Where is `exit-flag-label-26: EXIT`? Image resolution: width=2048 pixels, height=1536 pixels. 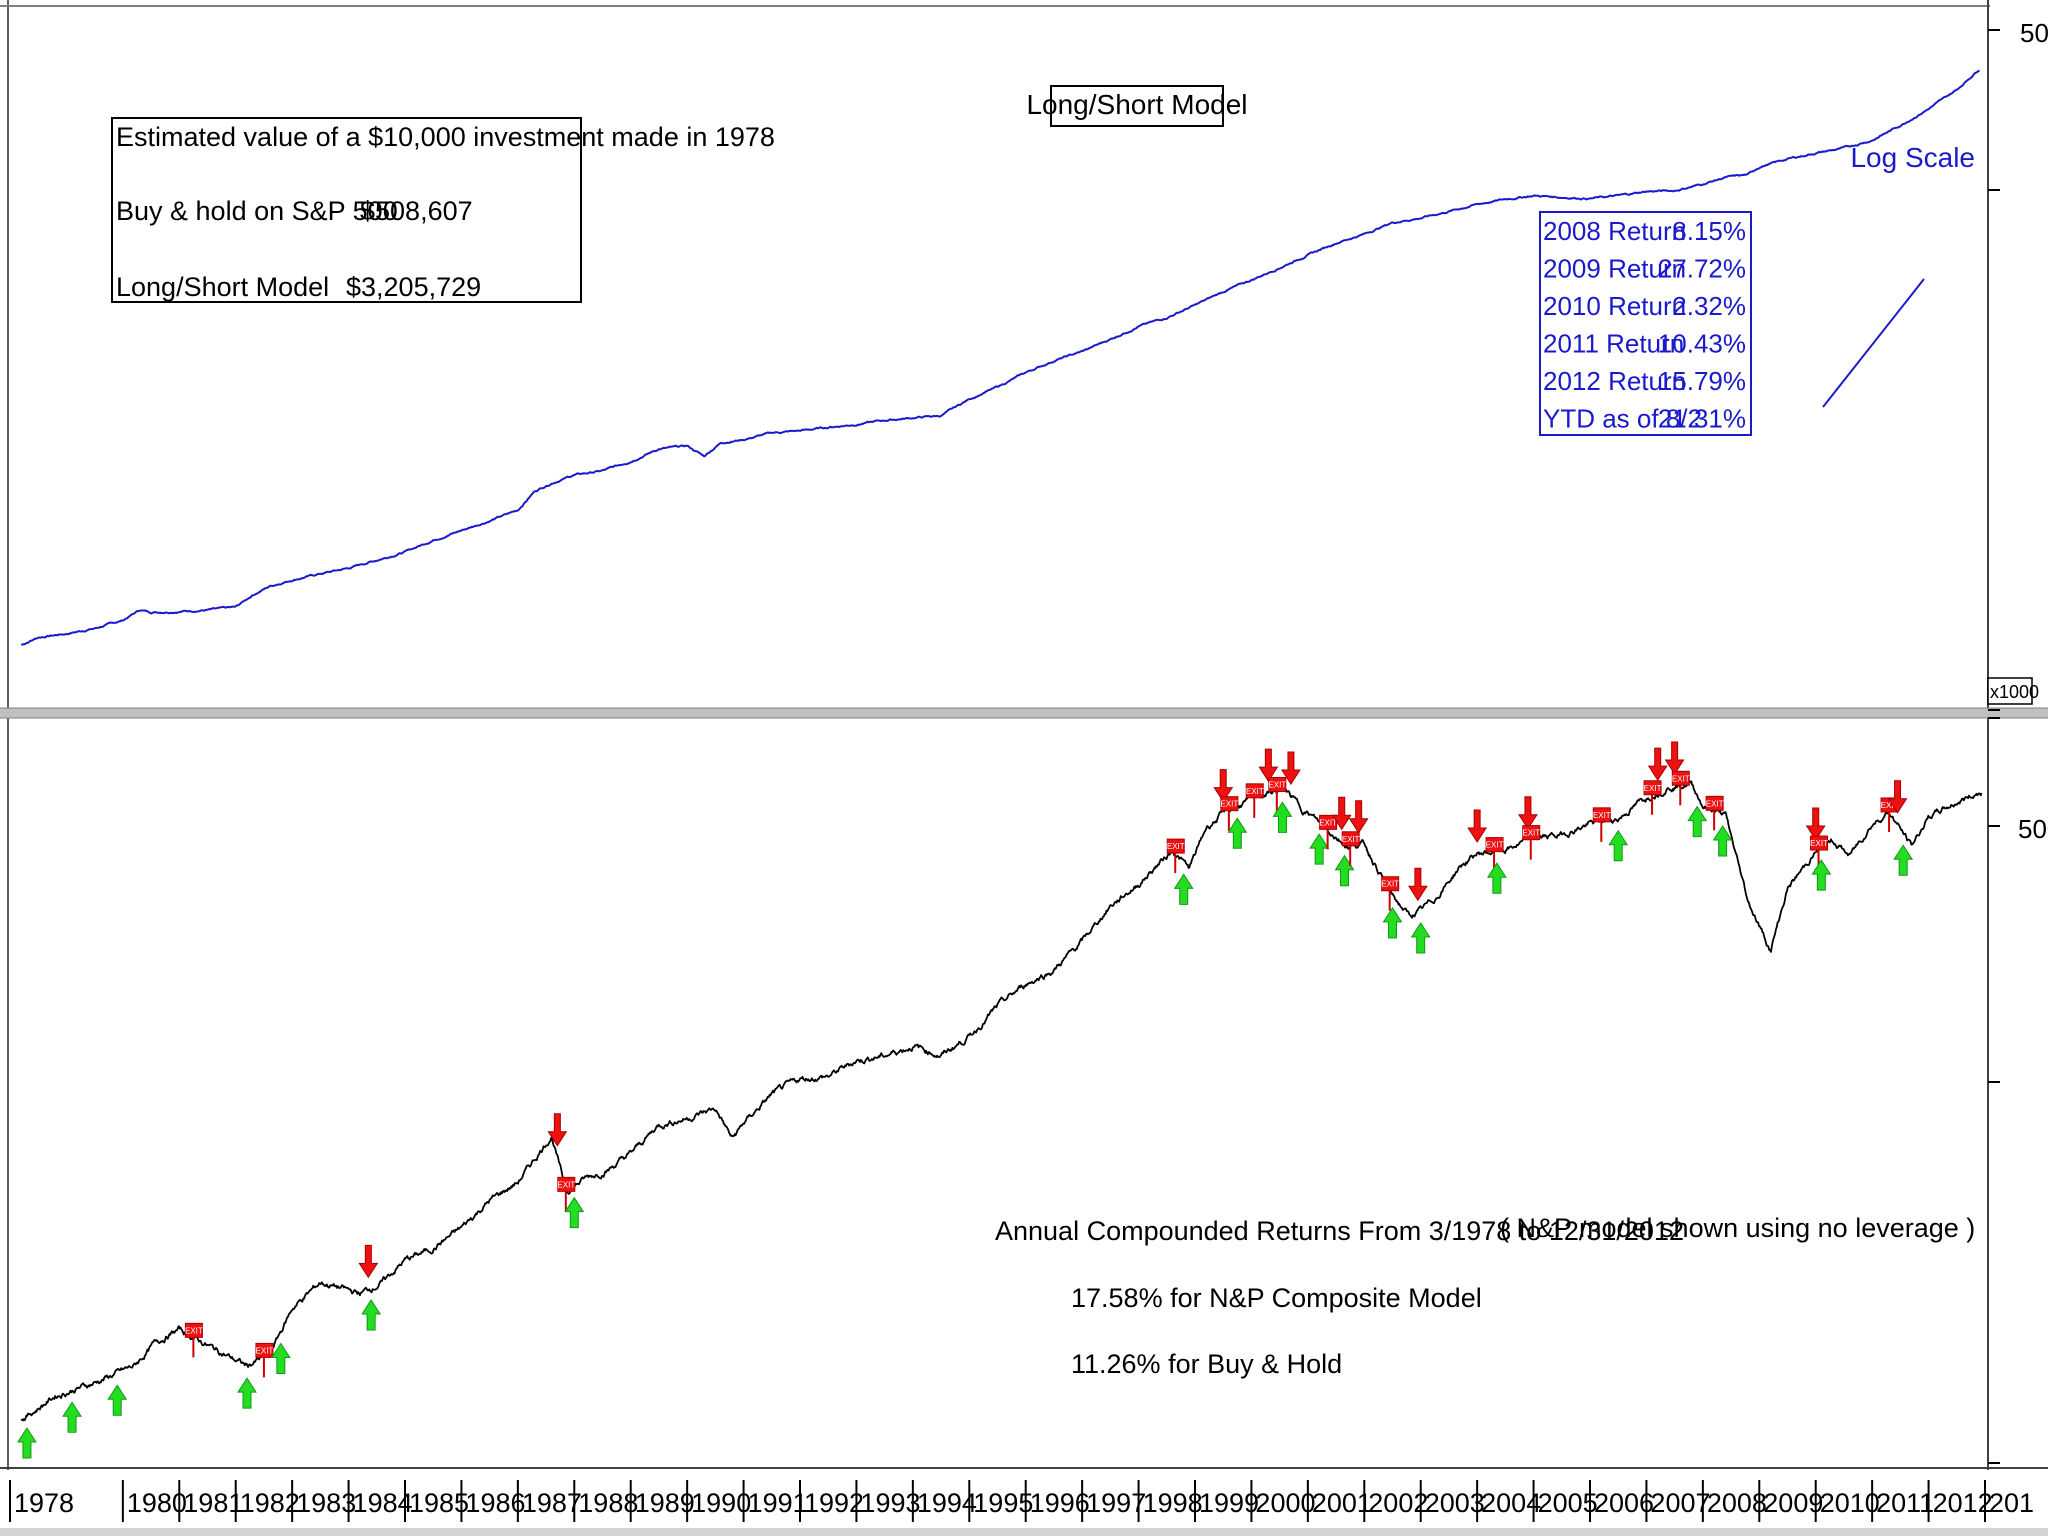 exit-flag-label-26: EXIT is located at coordinates (1351, 839).